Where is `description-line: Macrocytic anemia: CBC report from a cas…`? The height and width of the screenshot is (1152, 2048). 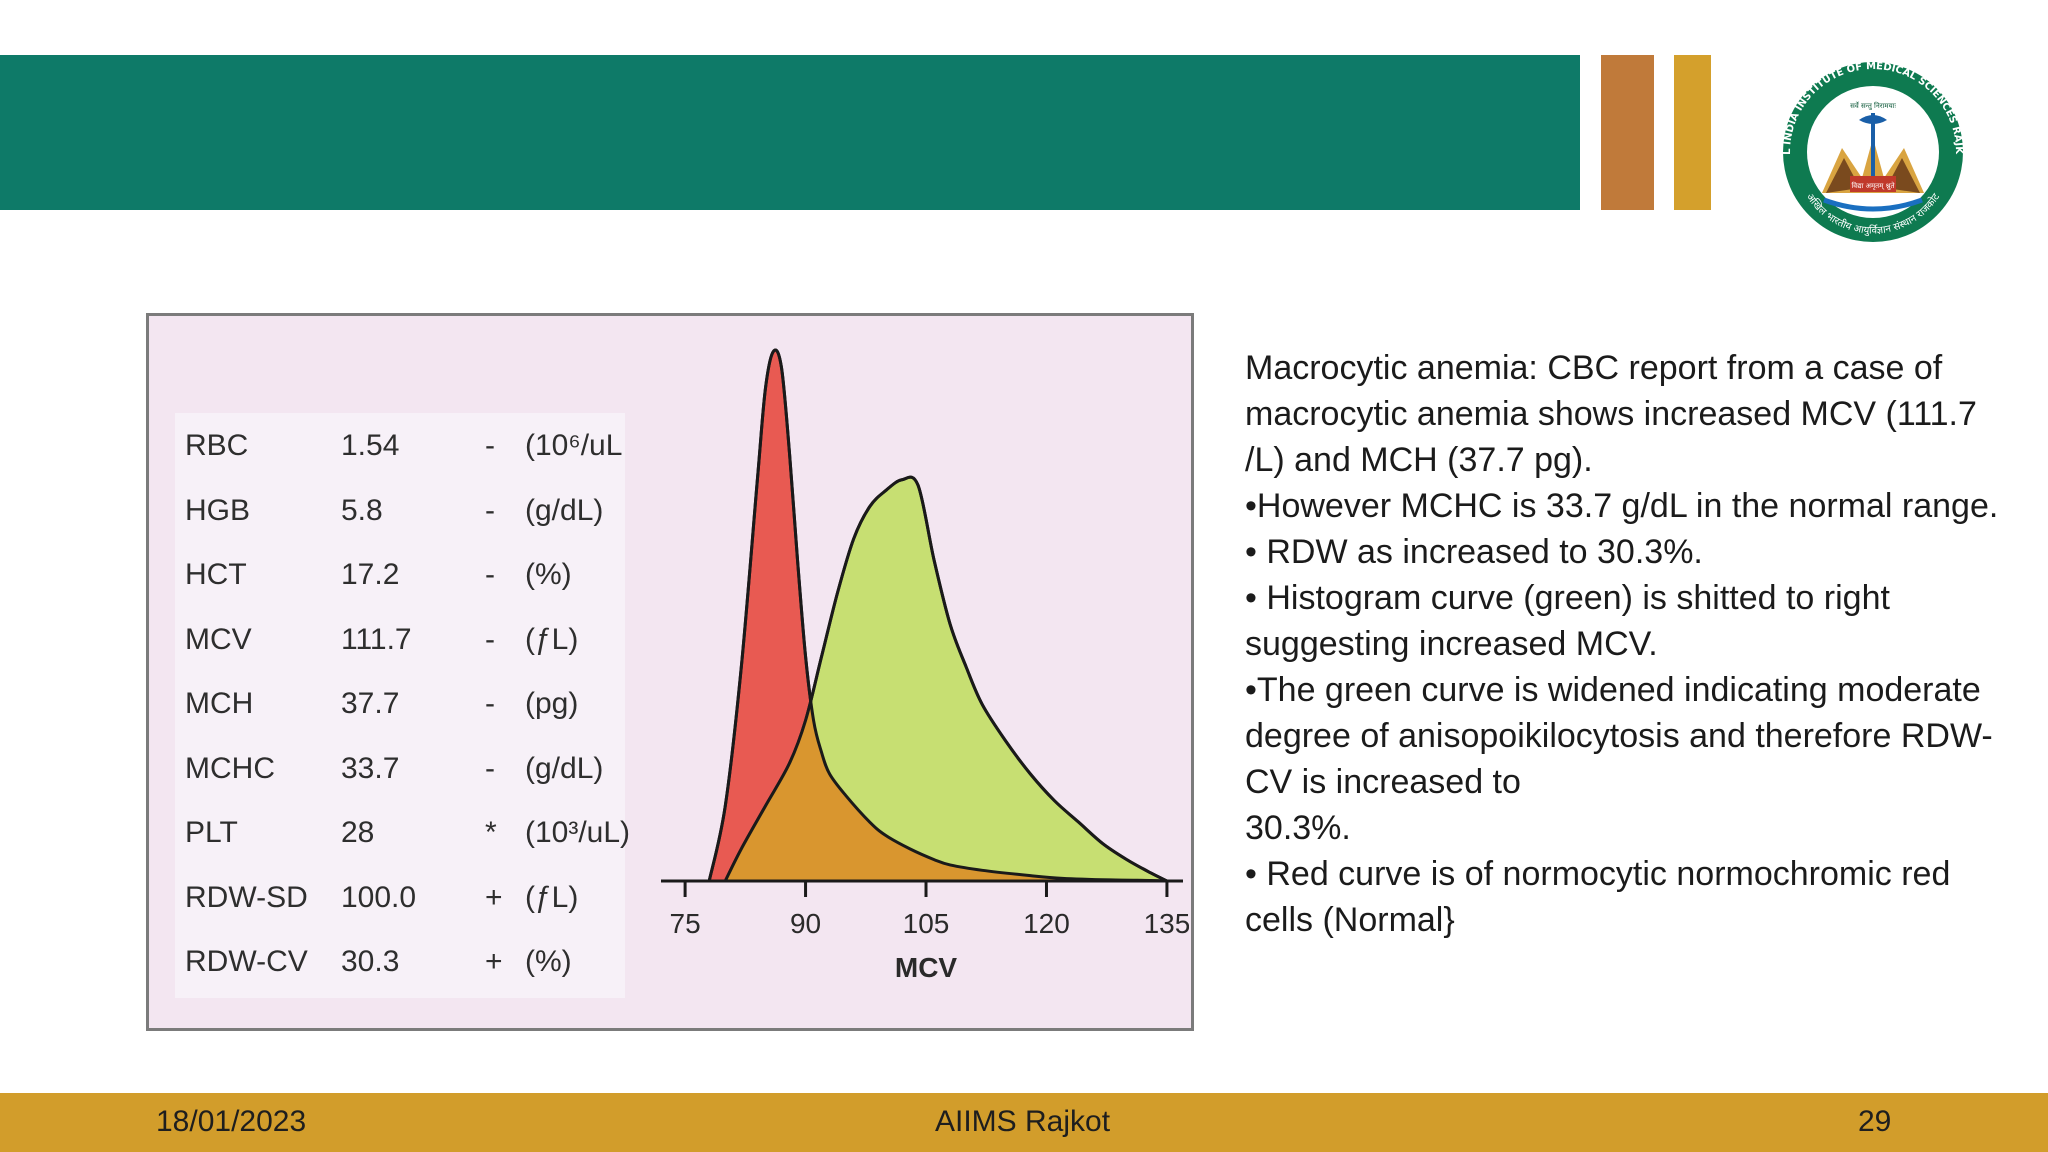
description-line: Macrocytic anemia: CBC report from a cas… is located at coordinates (1611, 414).